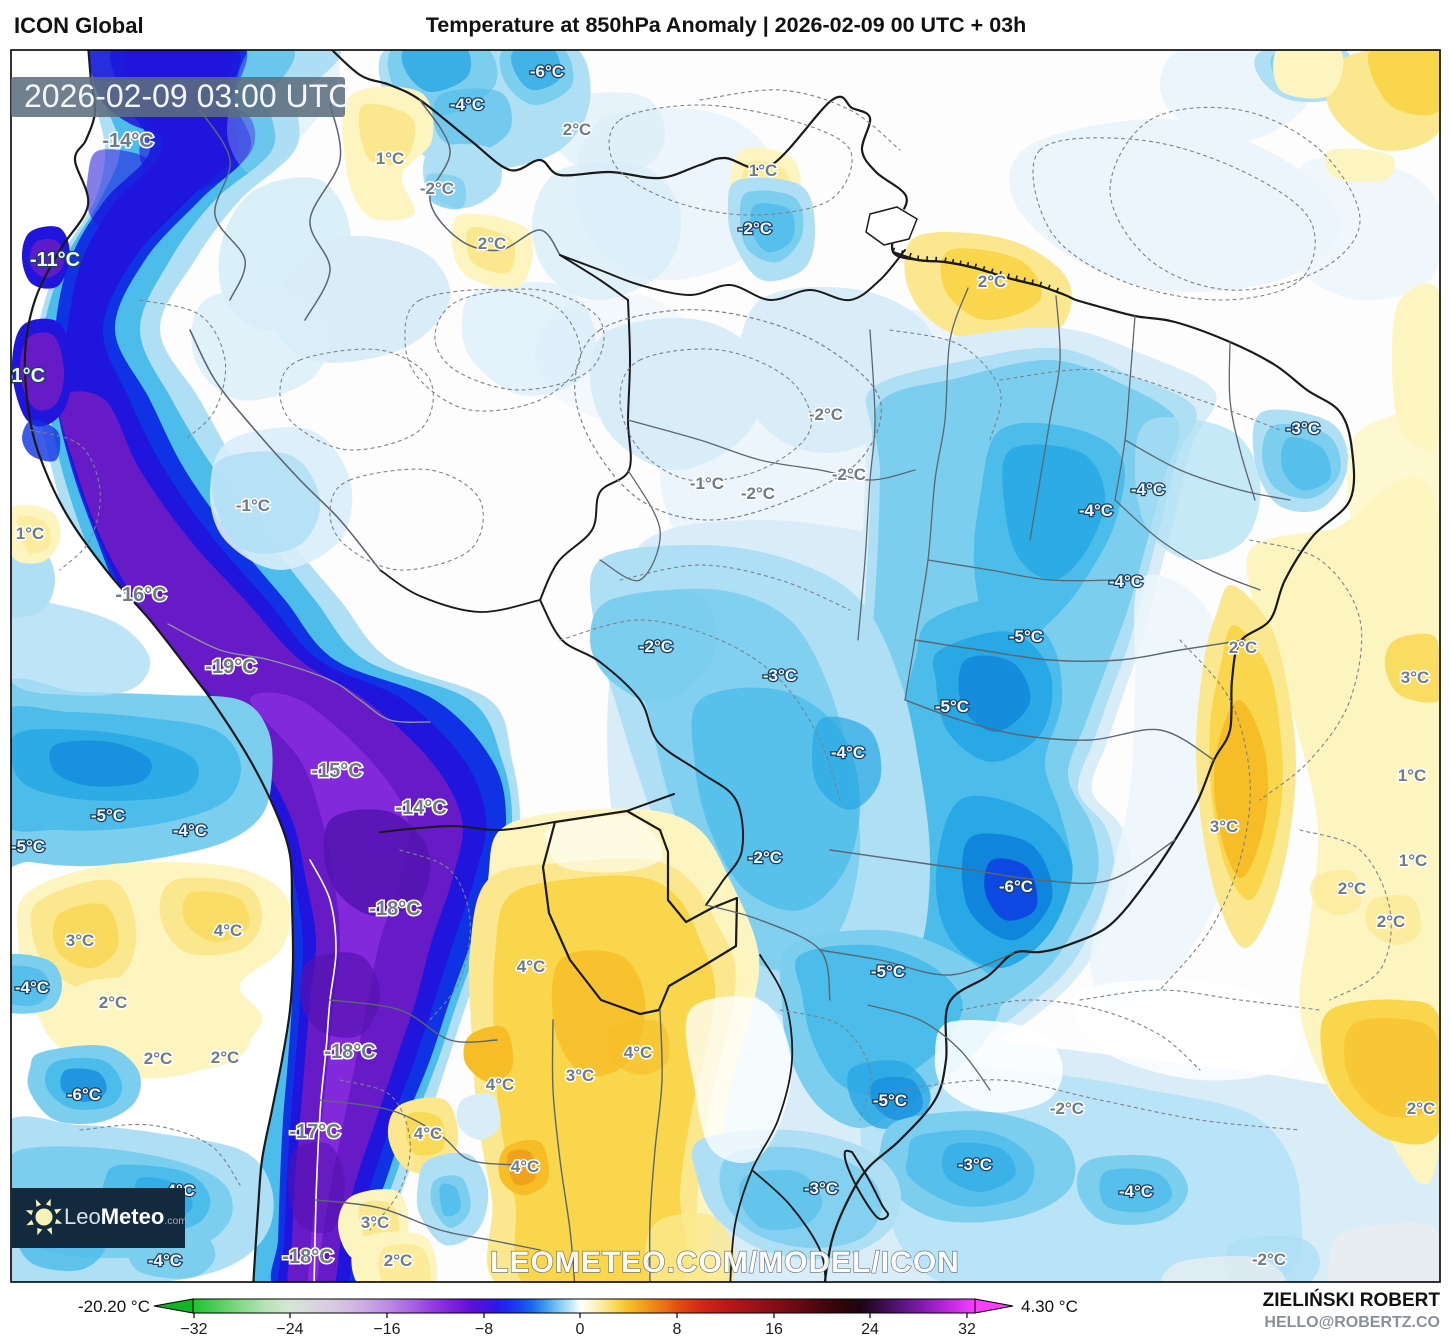 This screenshot has height=1343, width=1450. I want to click on svg-text: HELLO@ROBERTZ.CO, so click(1352, 1322).